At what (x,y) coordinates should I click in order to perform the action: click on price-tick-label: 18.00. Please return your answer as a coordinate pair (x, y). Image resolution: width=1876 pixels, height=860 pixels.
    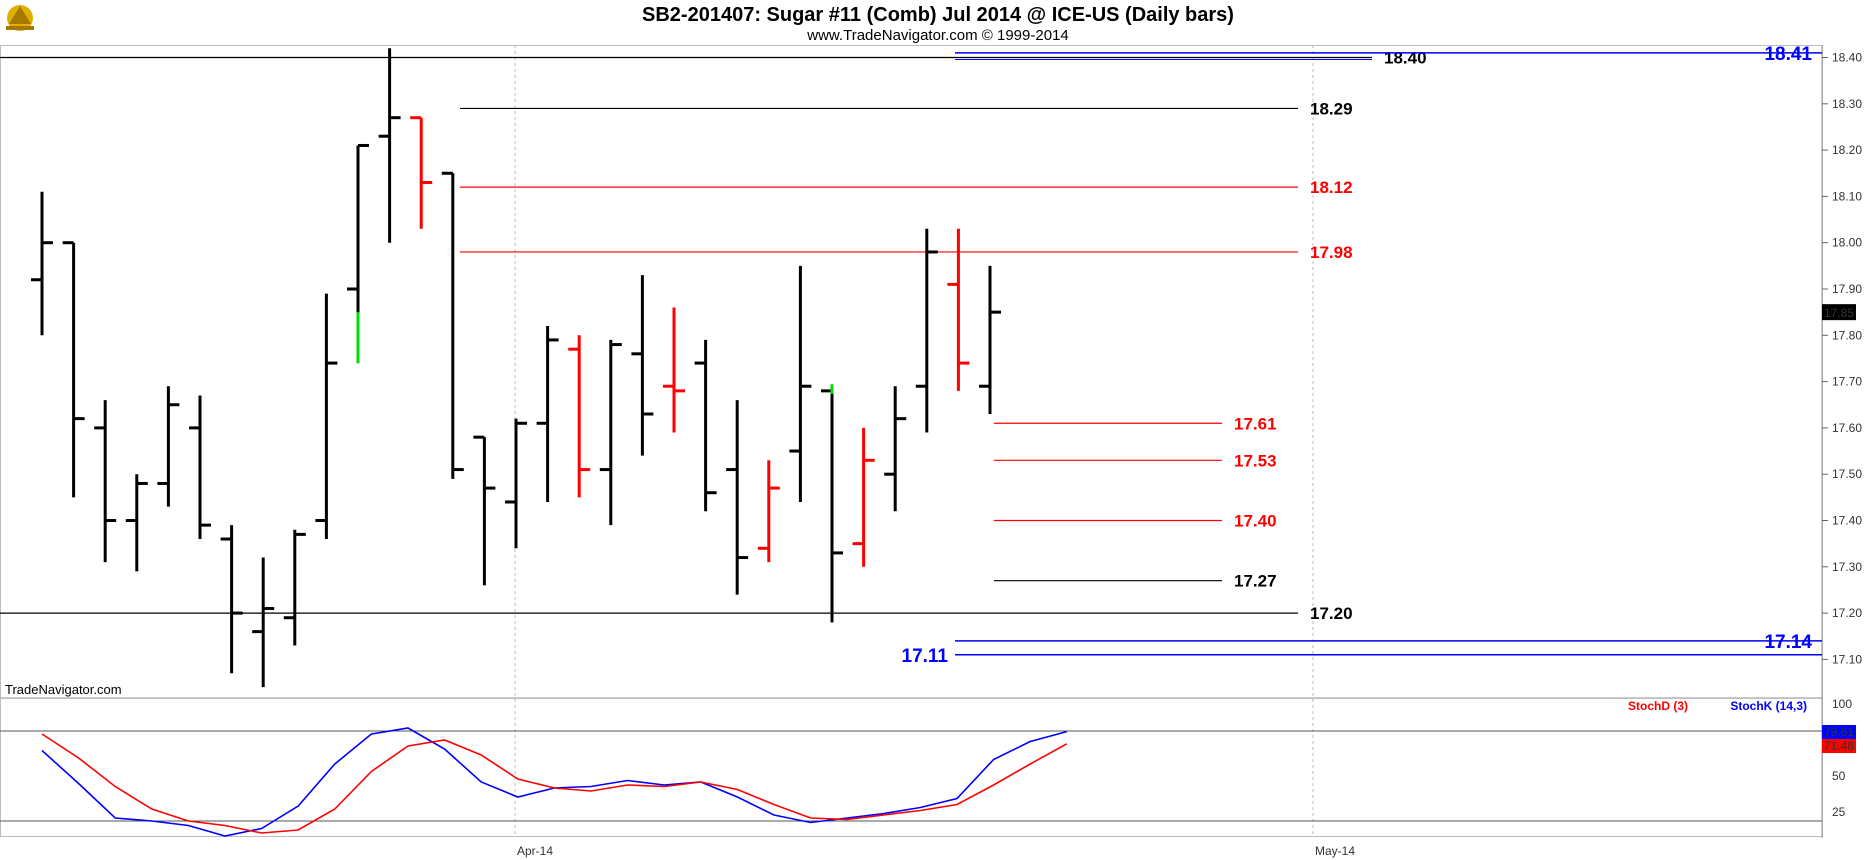
    Looking at the image, I should click on (1847, 243).